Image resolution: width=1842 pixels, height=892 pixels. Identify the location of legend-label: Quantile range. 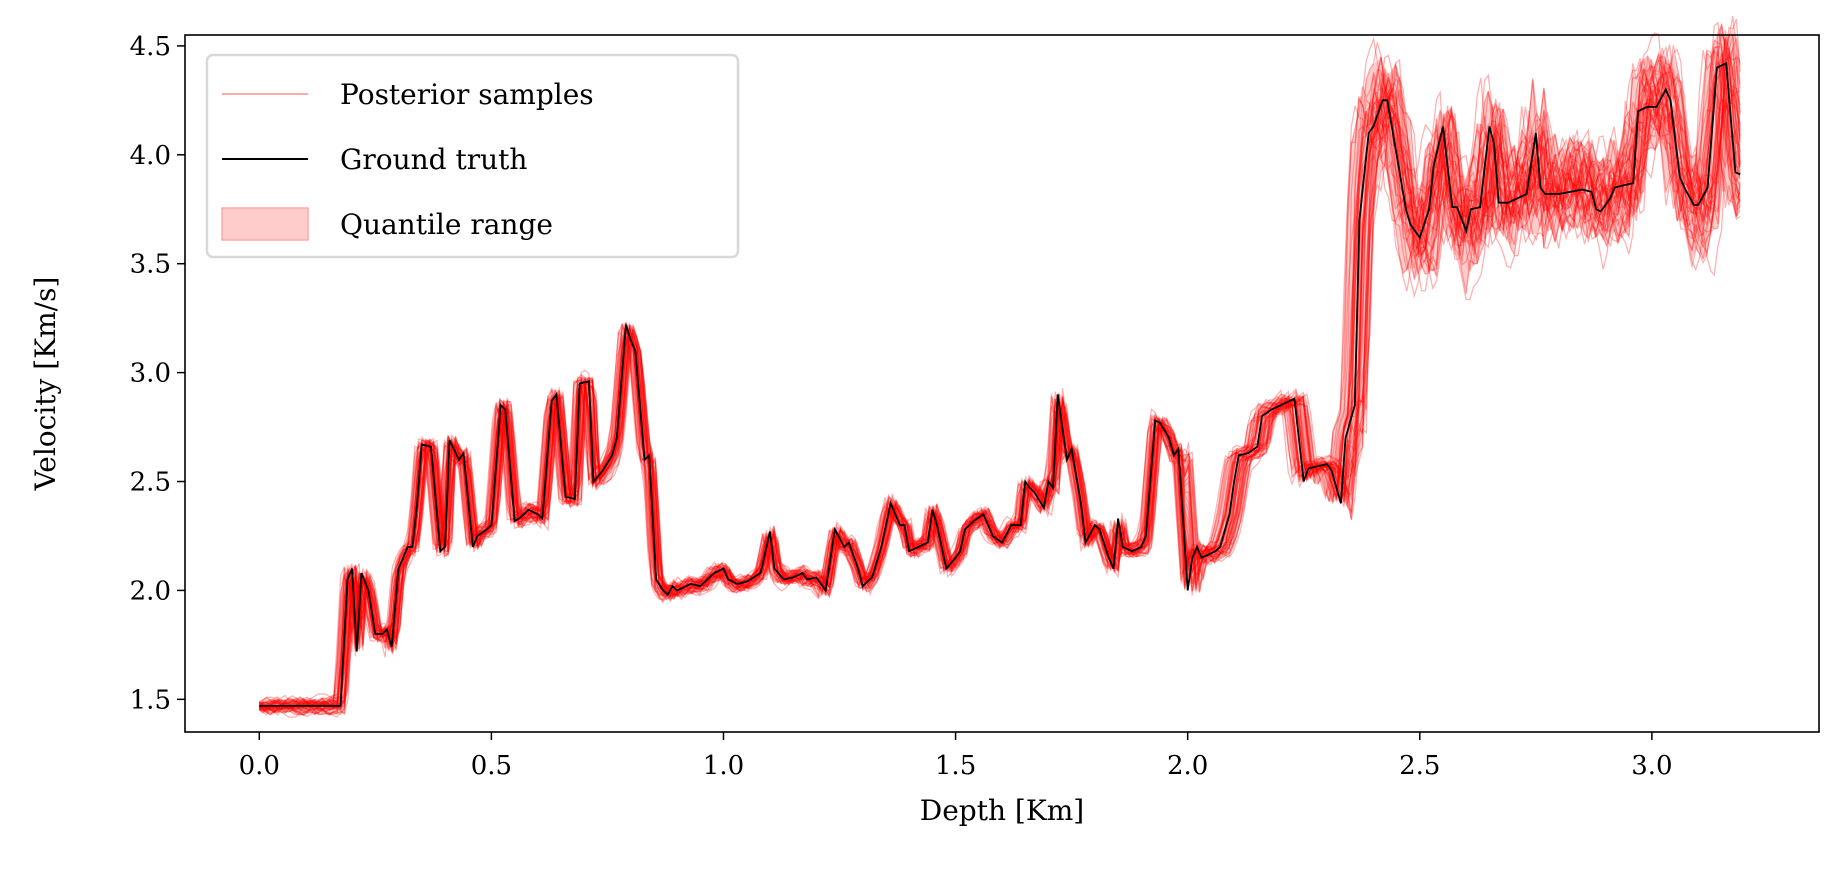
(446, 224).